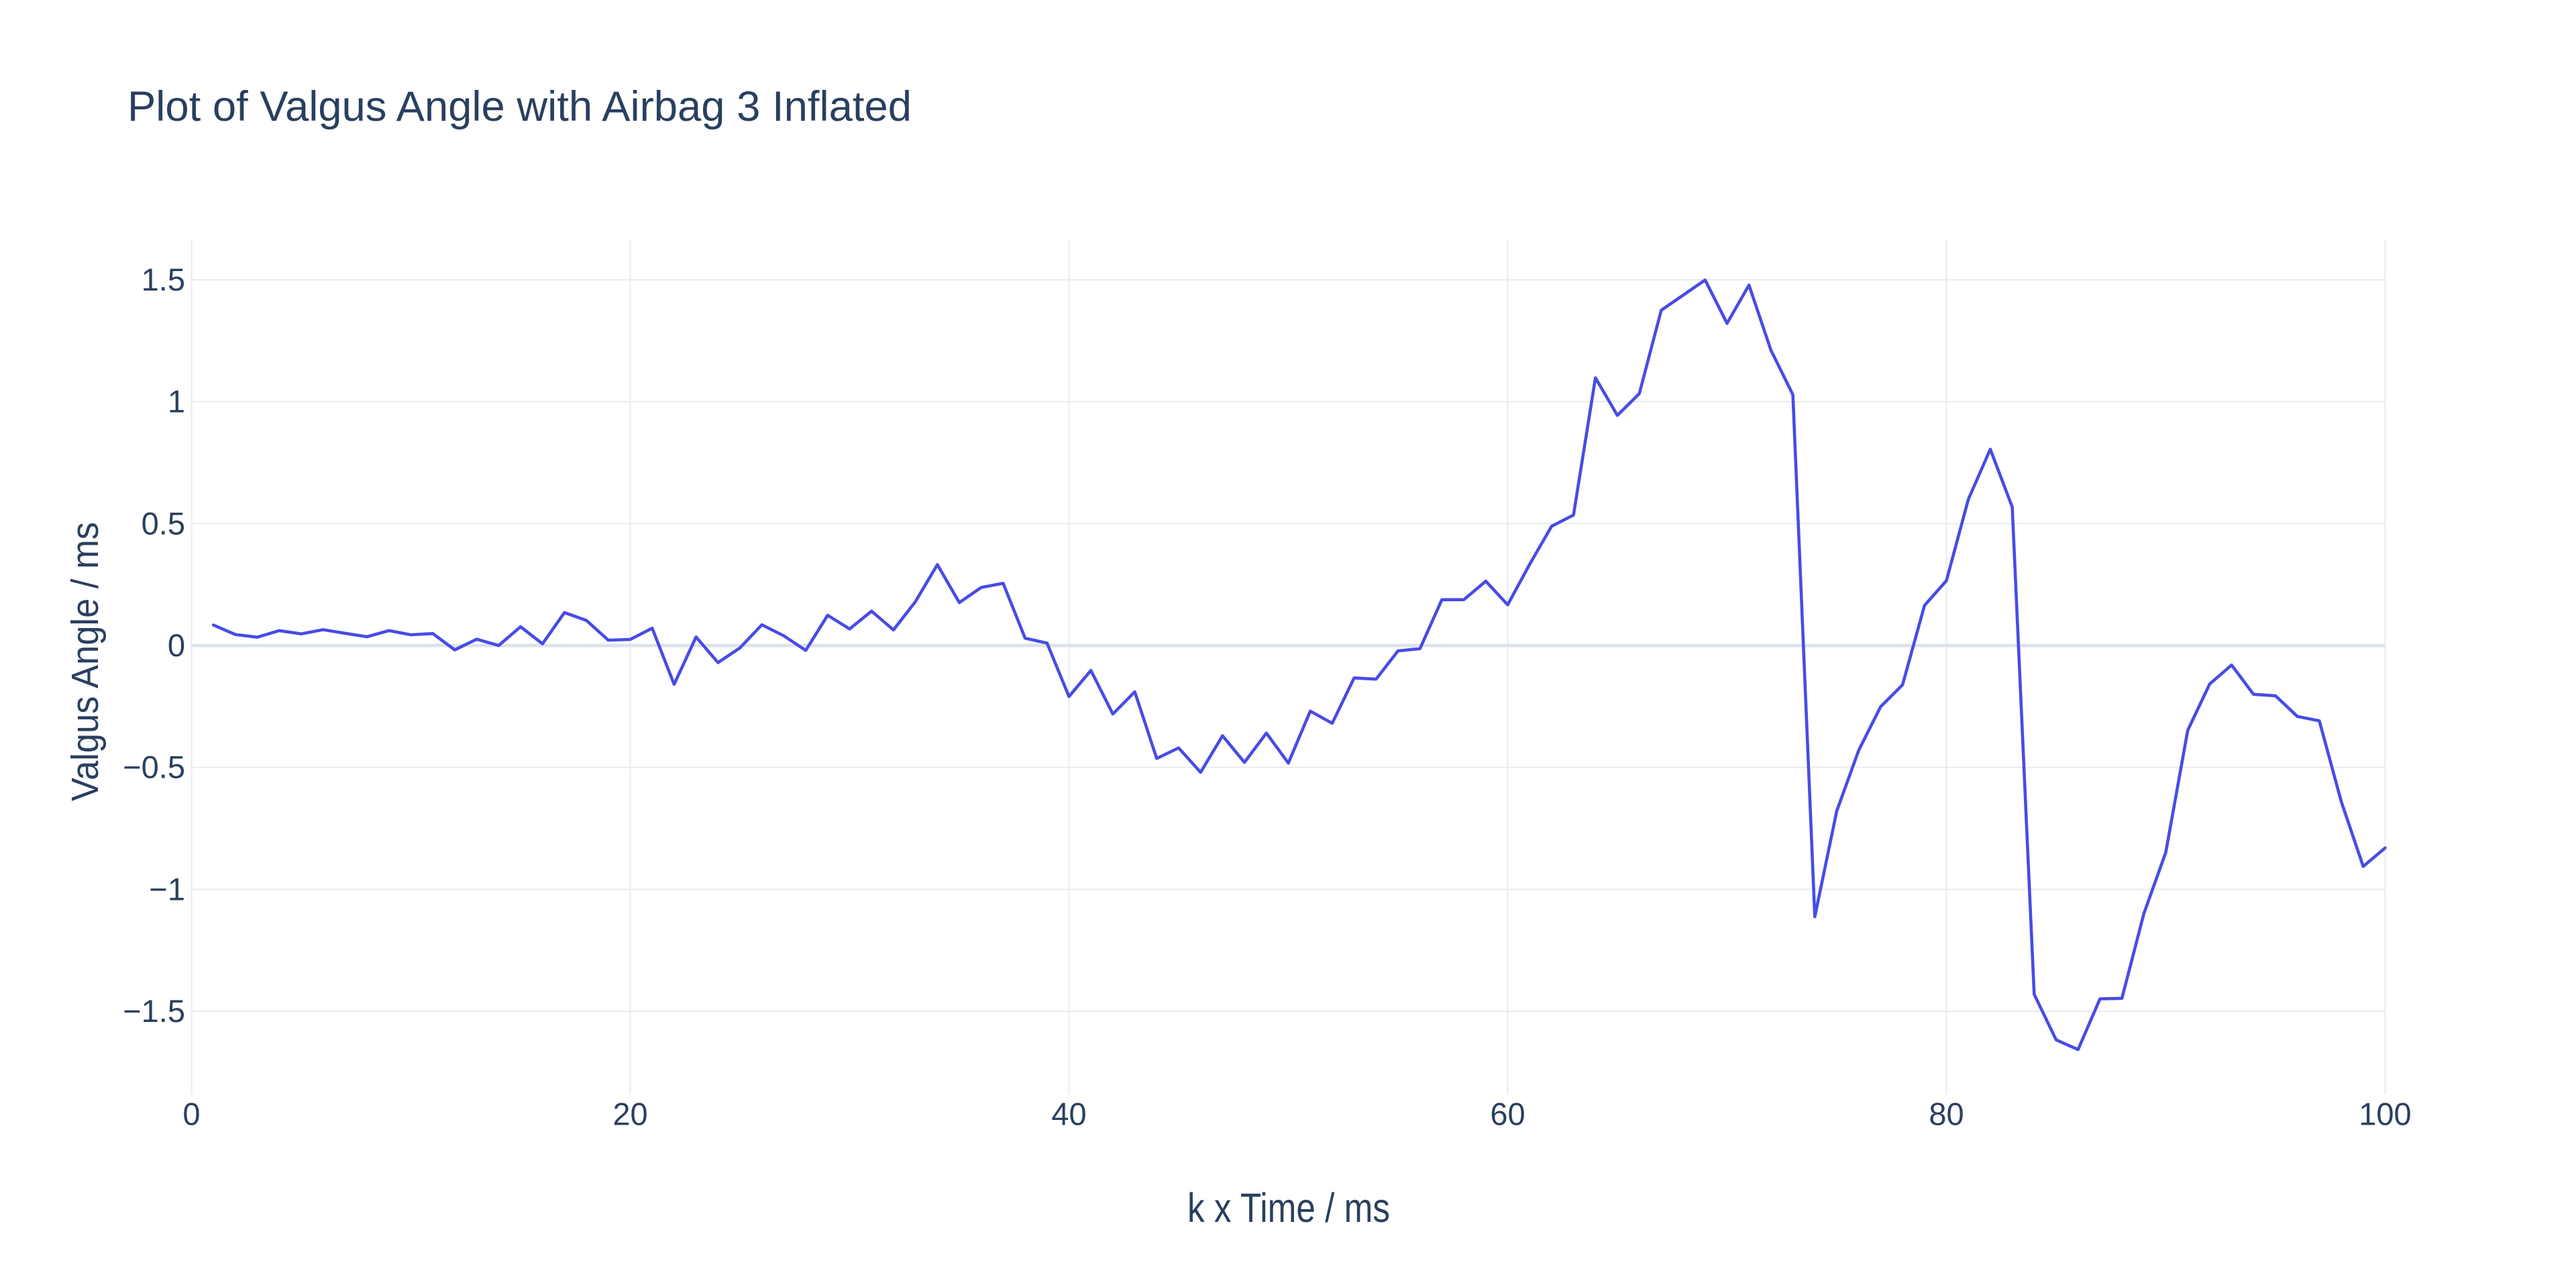 The height and width of the screenshot is (1285, 2576). Describe the element at coordinates (1507, 1114) in the screenshot. I see `svg-text: 60` at that location.